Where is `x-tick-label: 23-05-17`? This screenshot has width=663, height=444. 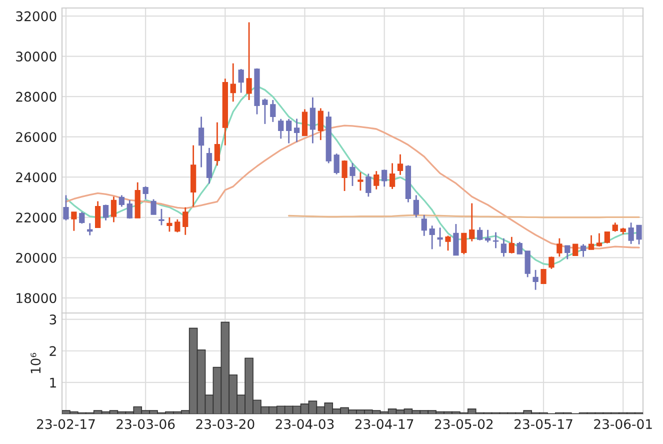 x-tick-label: 23-05-17 is located at coordinates (543, 424).